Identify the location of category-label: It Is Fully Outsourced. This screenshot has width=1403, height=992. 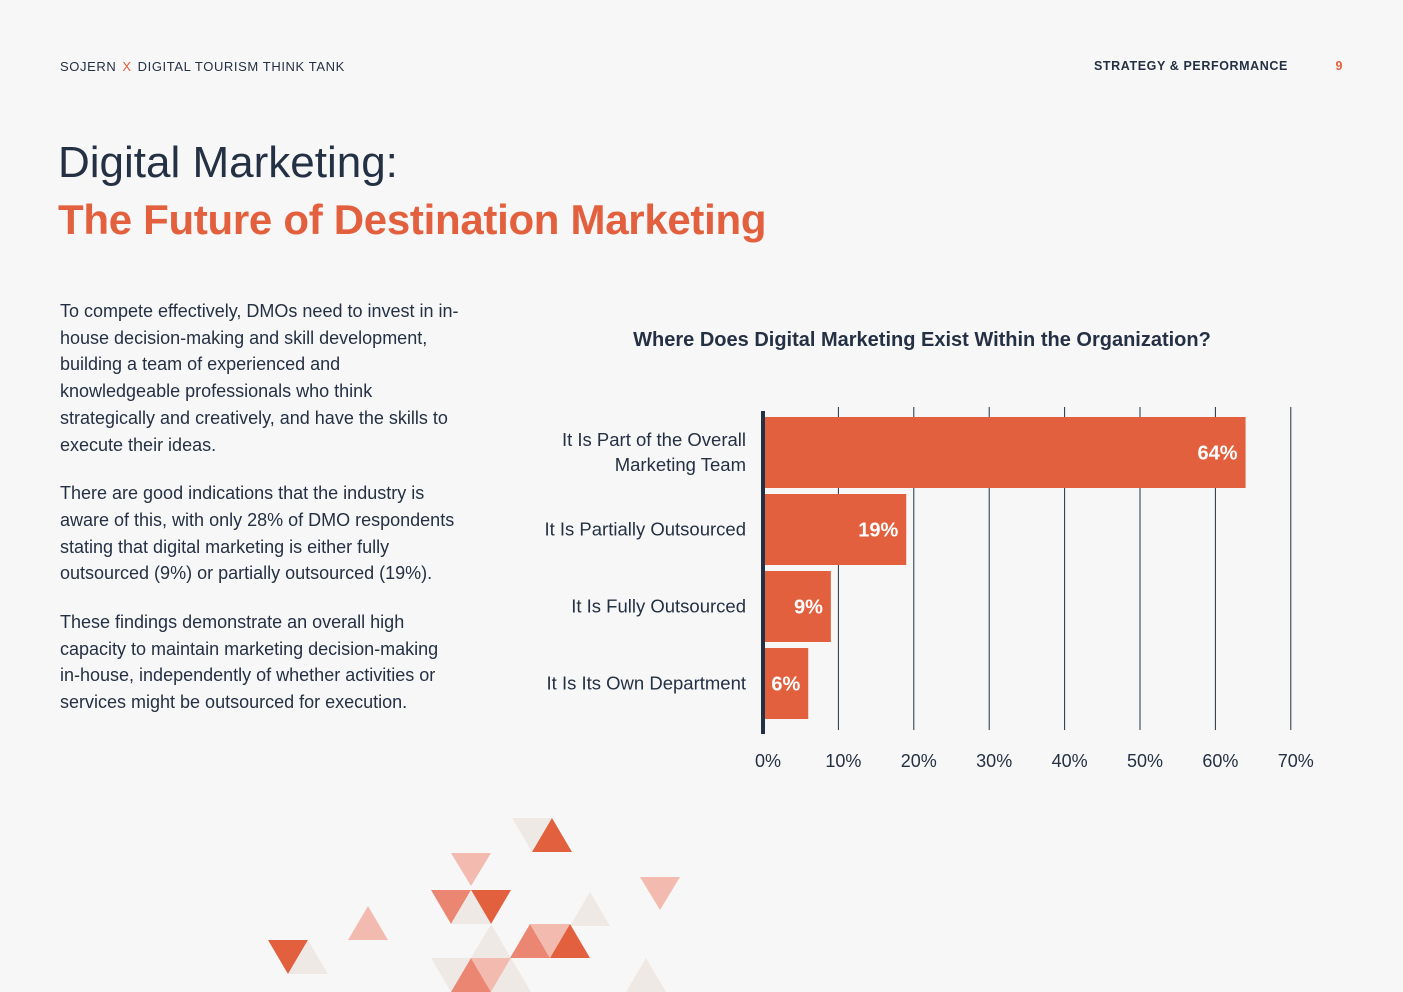
(658, 606).